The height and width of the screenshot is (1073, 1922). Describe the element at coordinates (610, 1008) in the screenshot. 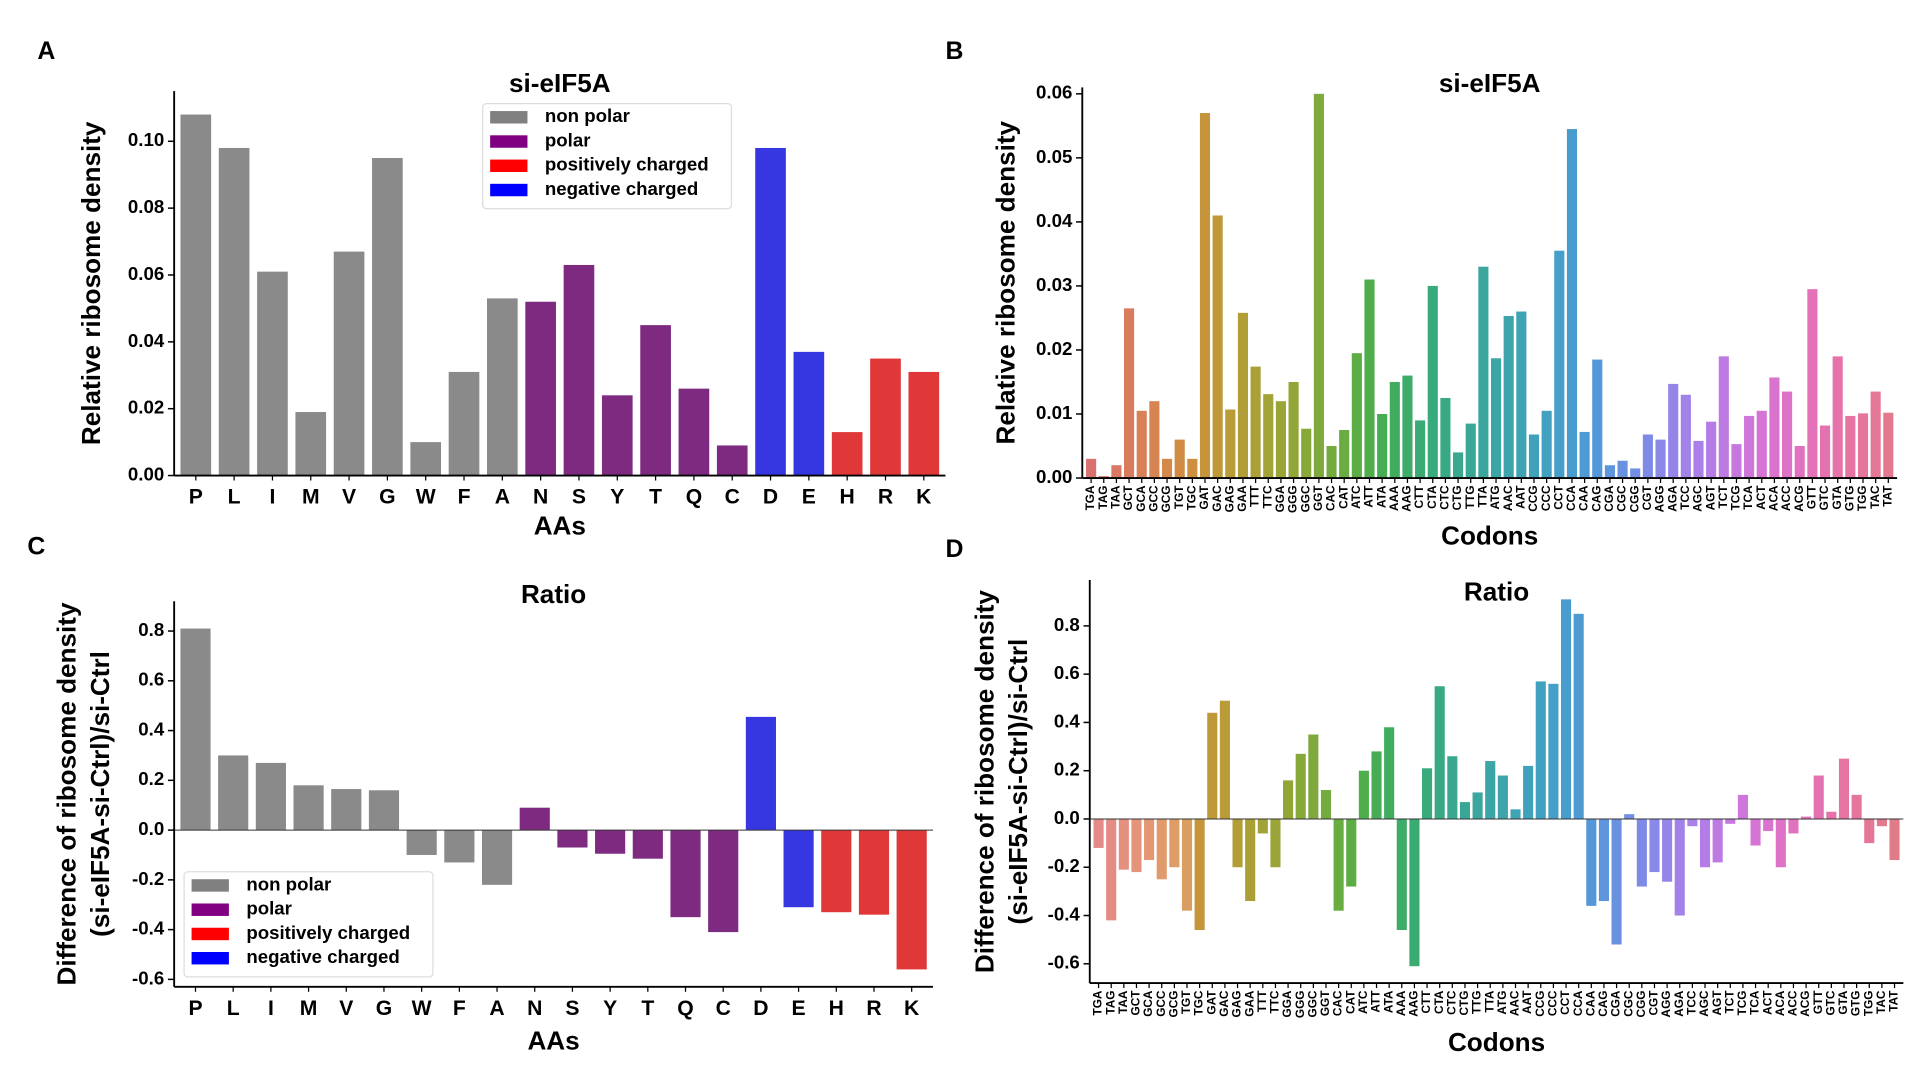

I see `x-tick-label: Y` at that location.